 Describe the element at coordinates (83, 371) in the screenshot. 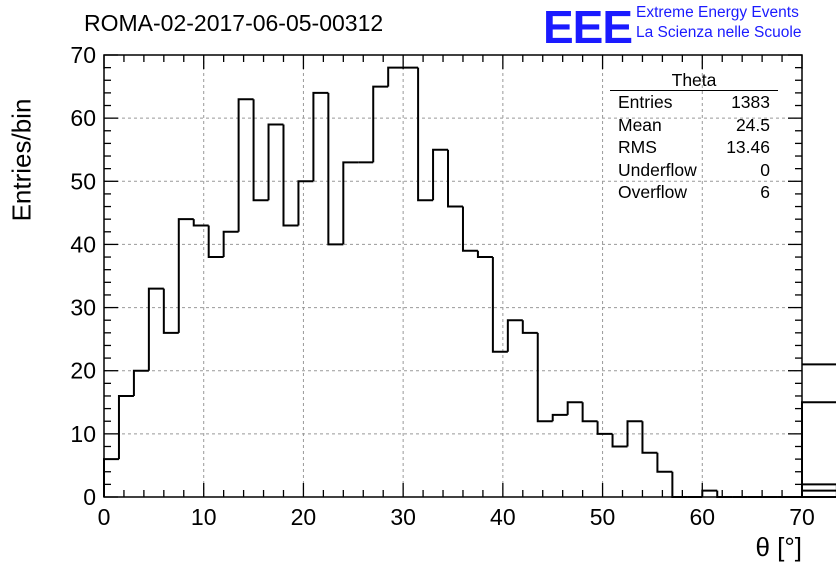

I see `y-tick-label: 20` at that location.